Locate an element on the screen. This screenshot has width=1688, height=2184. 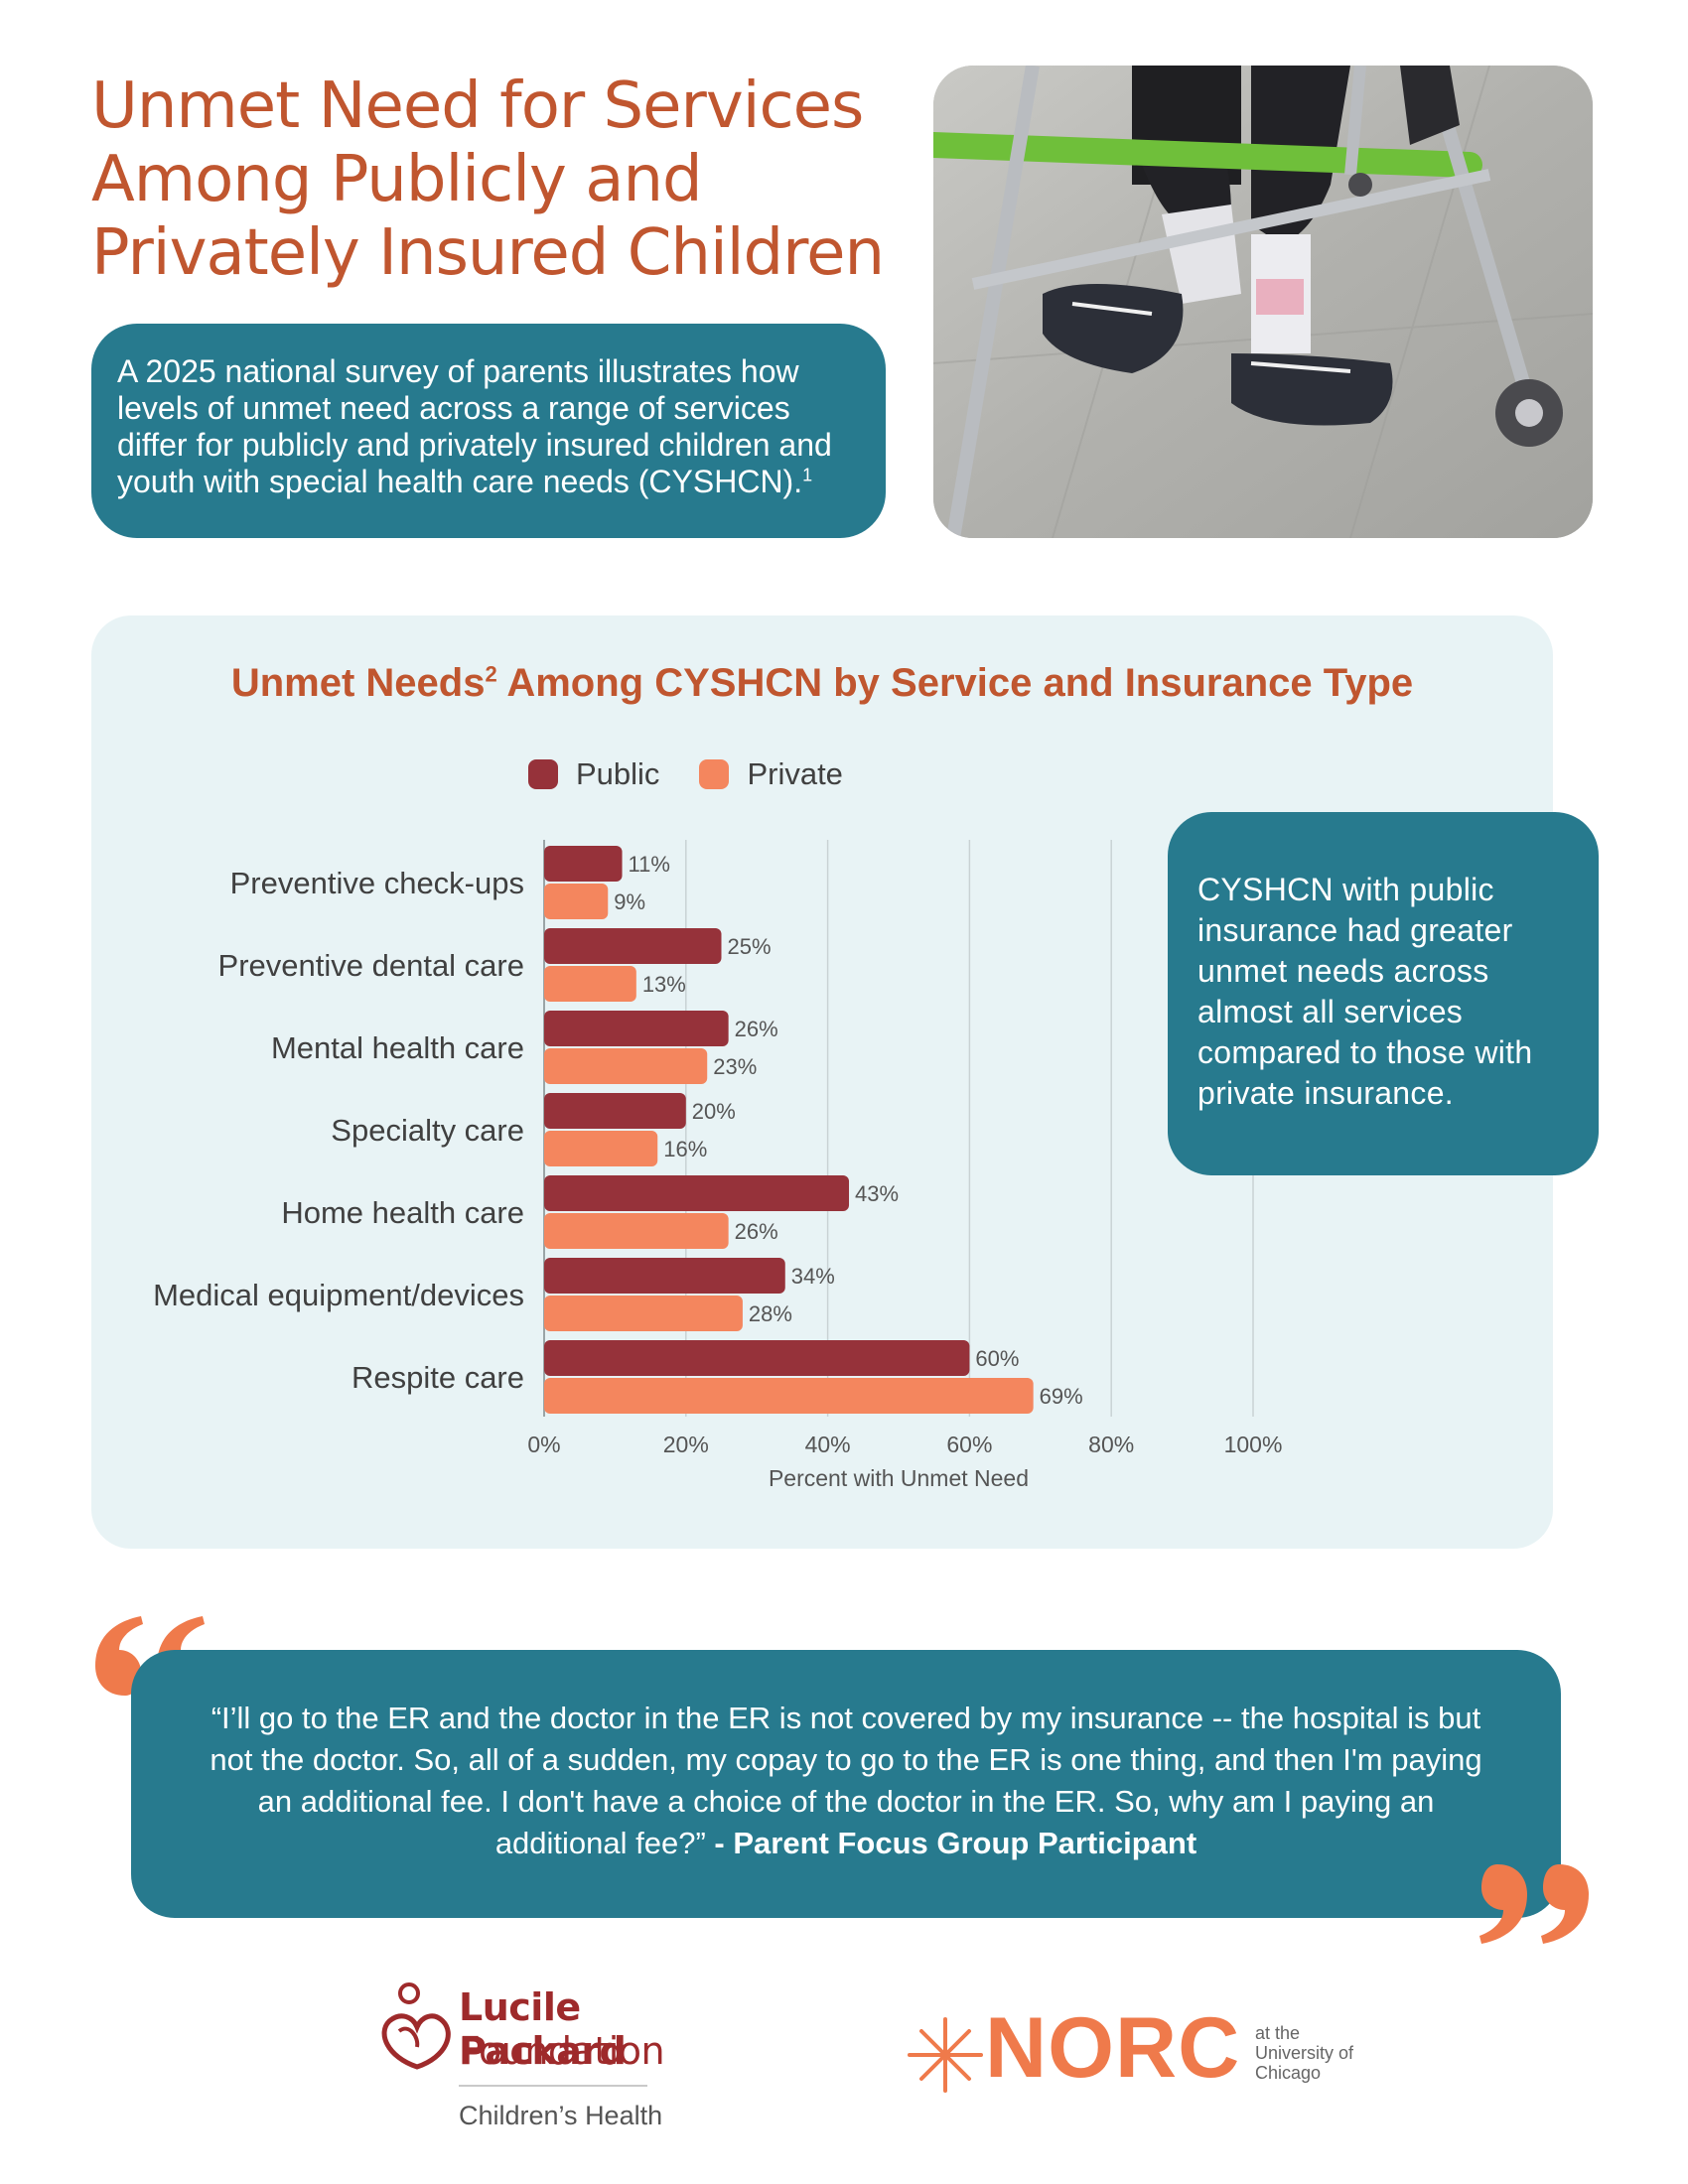
x-axis-title: Percent with Unmet Need is located at coordinates (899, 1478).